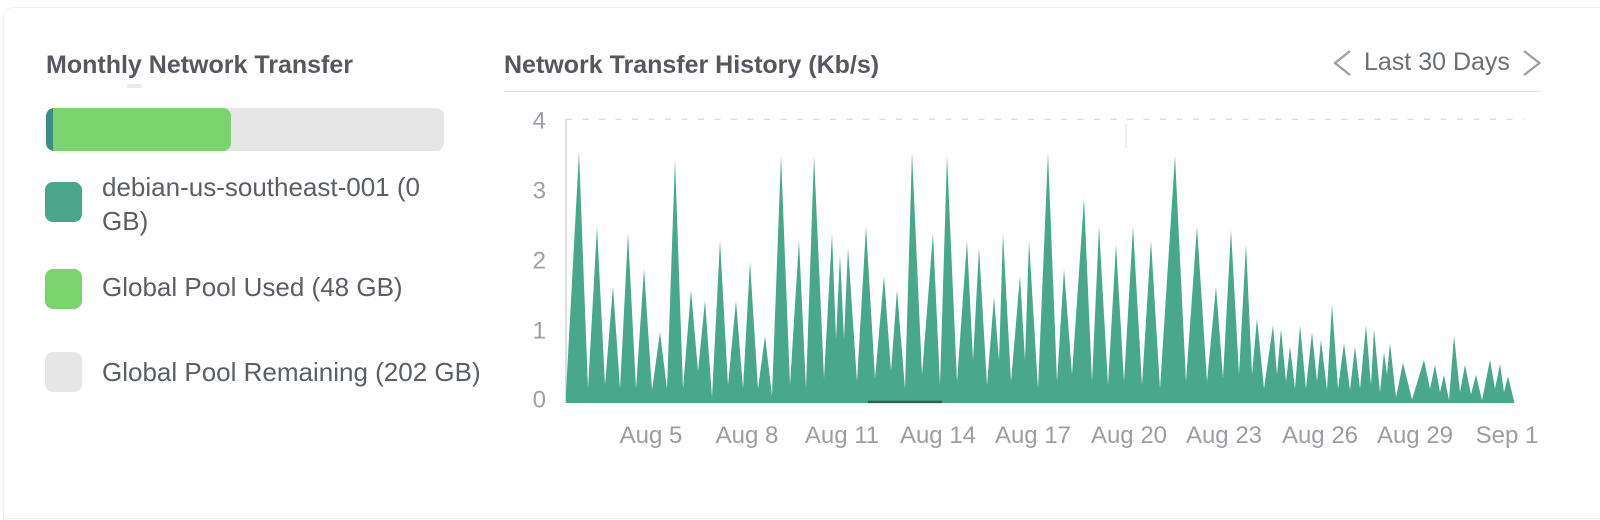  I want to click on svg-text: Aug 8, so click(747, 435).